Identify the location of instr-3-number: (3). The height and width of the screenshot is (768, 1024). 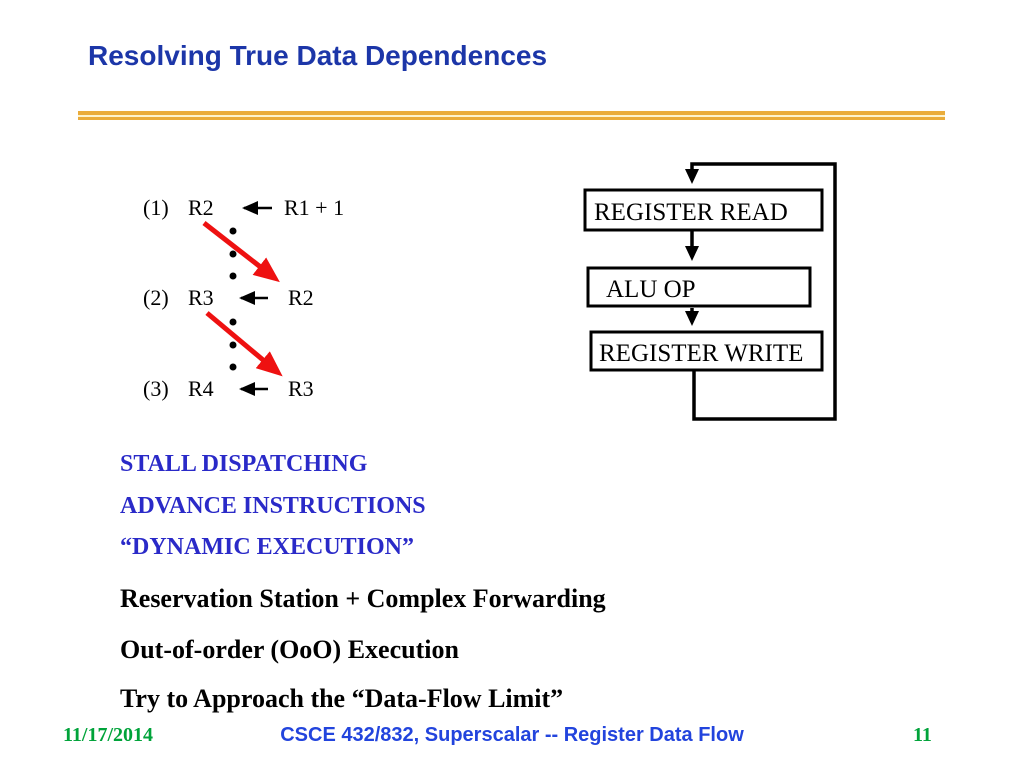
(156, 388).